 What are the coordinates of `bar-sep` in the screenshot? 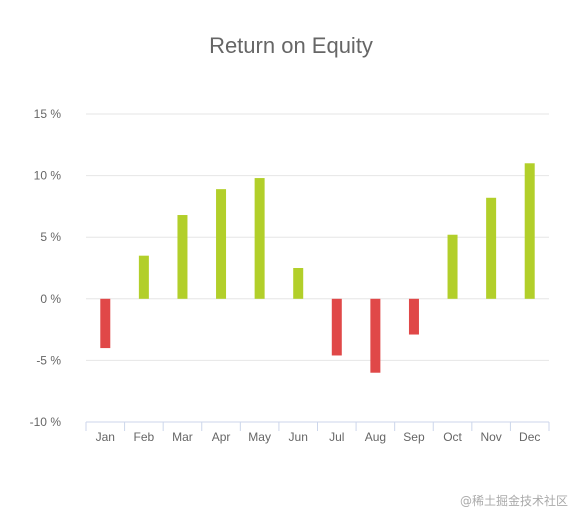 It's located at (413, 316).